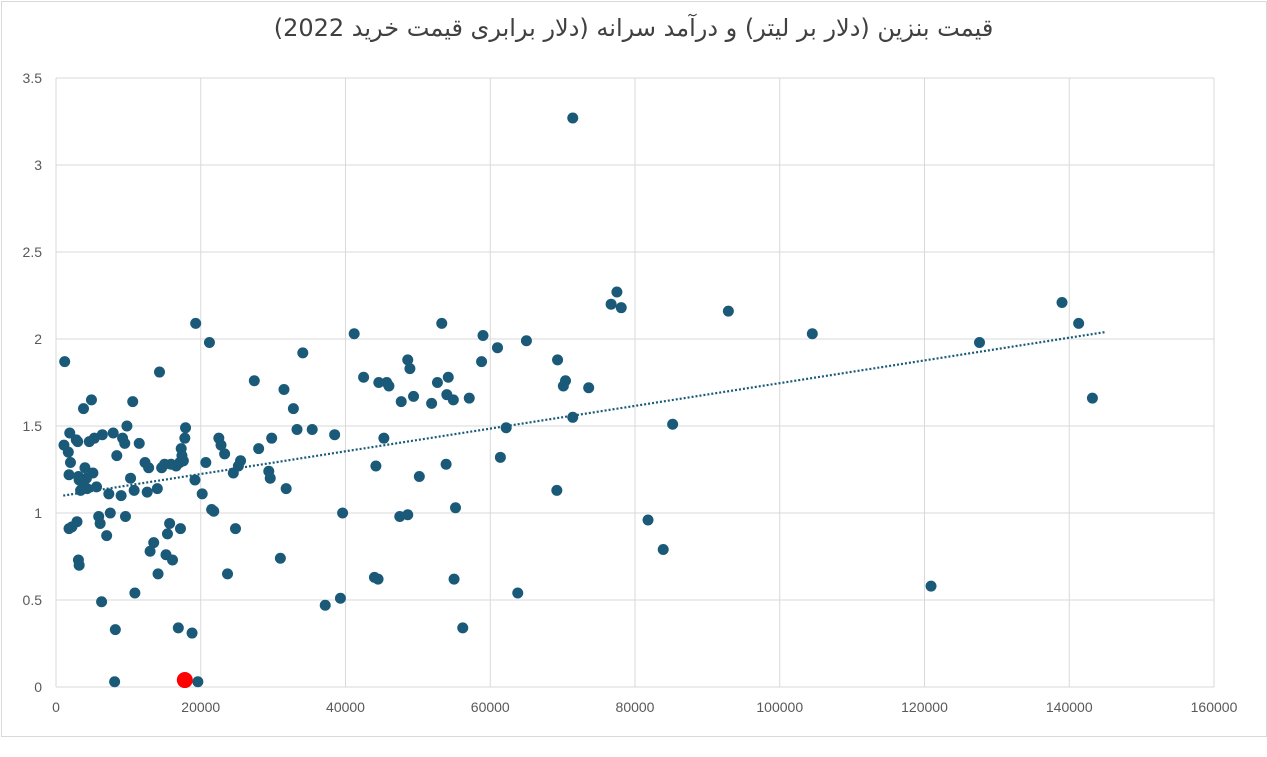  I want to click on x-tick-label: 160000, so click(1214, 707).